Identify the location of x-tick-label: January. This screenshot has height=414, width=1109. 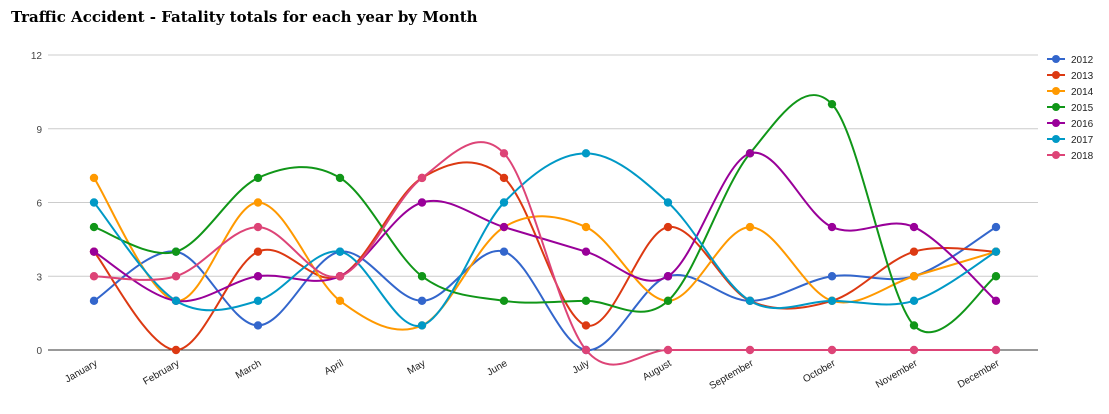
(81, 371).